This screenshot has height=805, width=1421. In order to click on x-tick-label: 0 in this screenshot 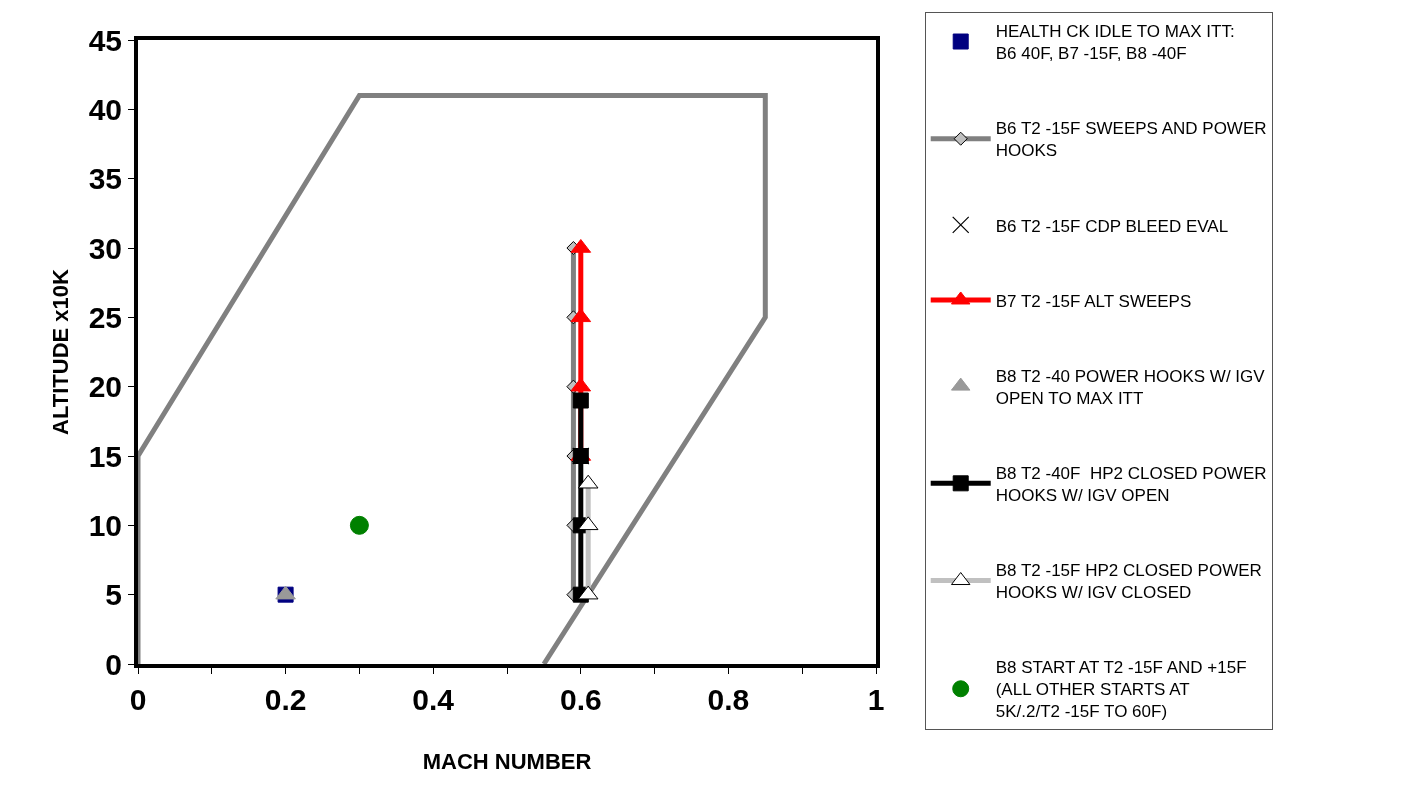, I will do `click(138, 699)`.